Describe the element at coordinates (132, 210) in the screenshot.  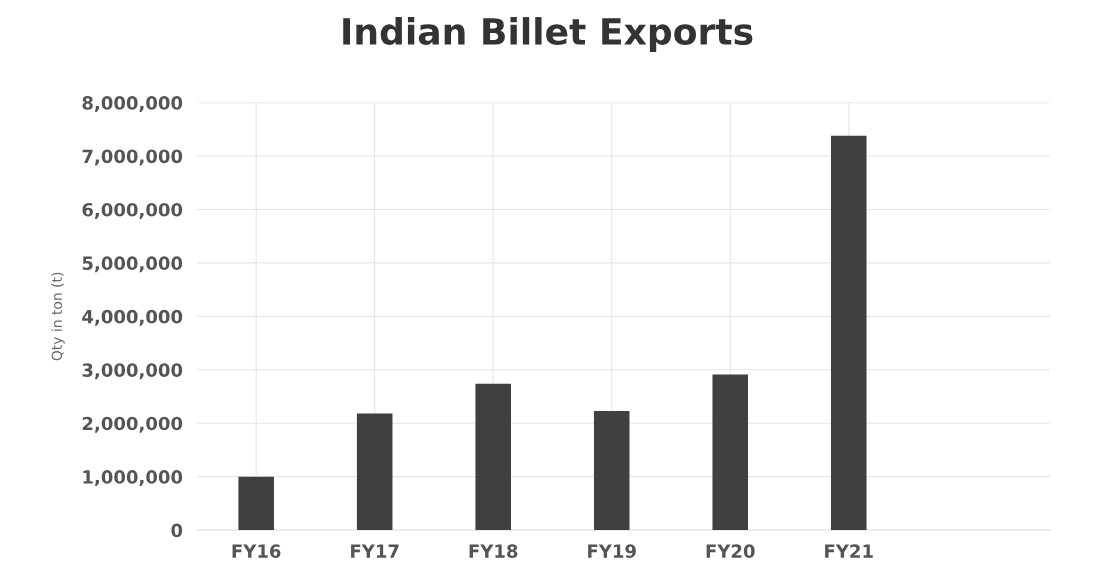
I see `y-tick-label: 6,000,000` at that location.